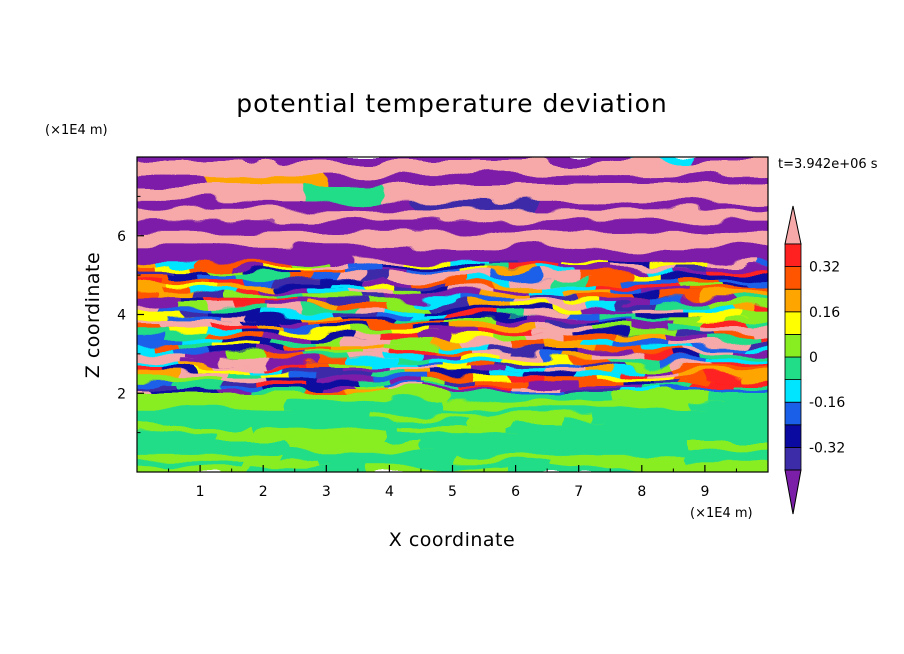 The image size is (904, 654). What do you see at coordinates (704, 492) in the screenshot?
I see `x-tick-label: 9` at bounding box center [704, 492].